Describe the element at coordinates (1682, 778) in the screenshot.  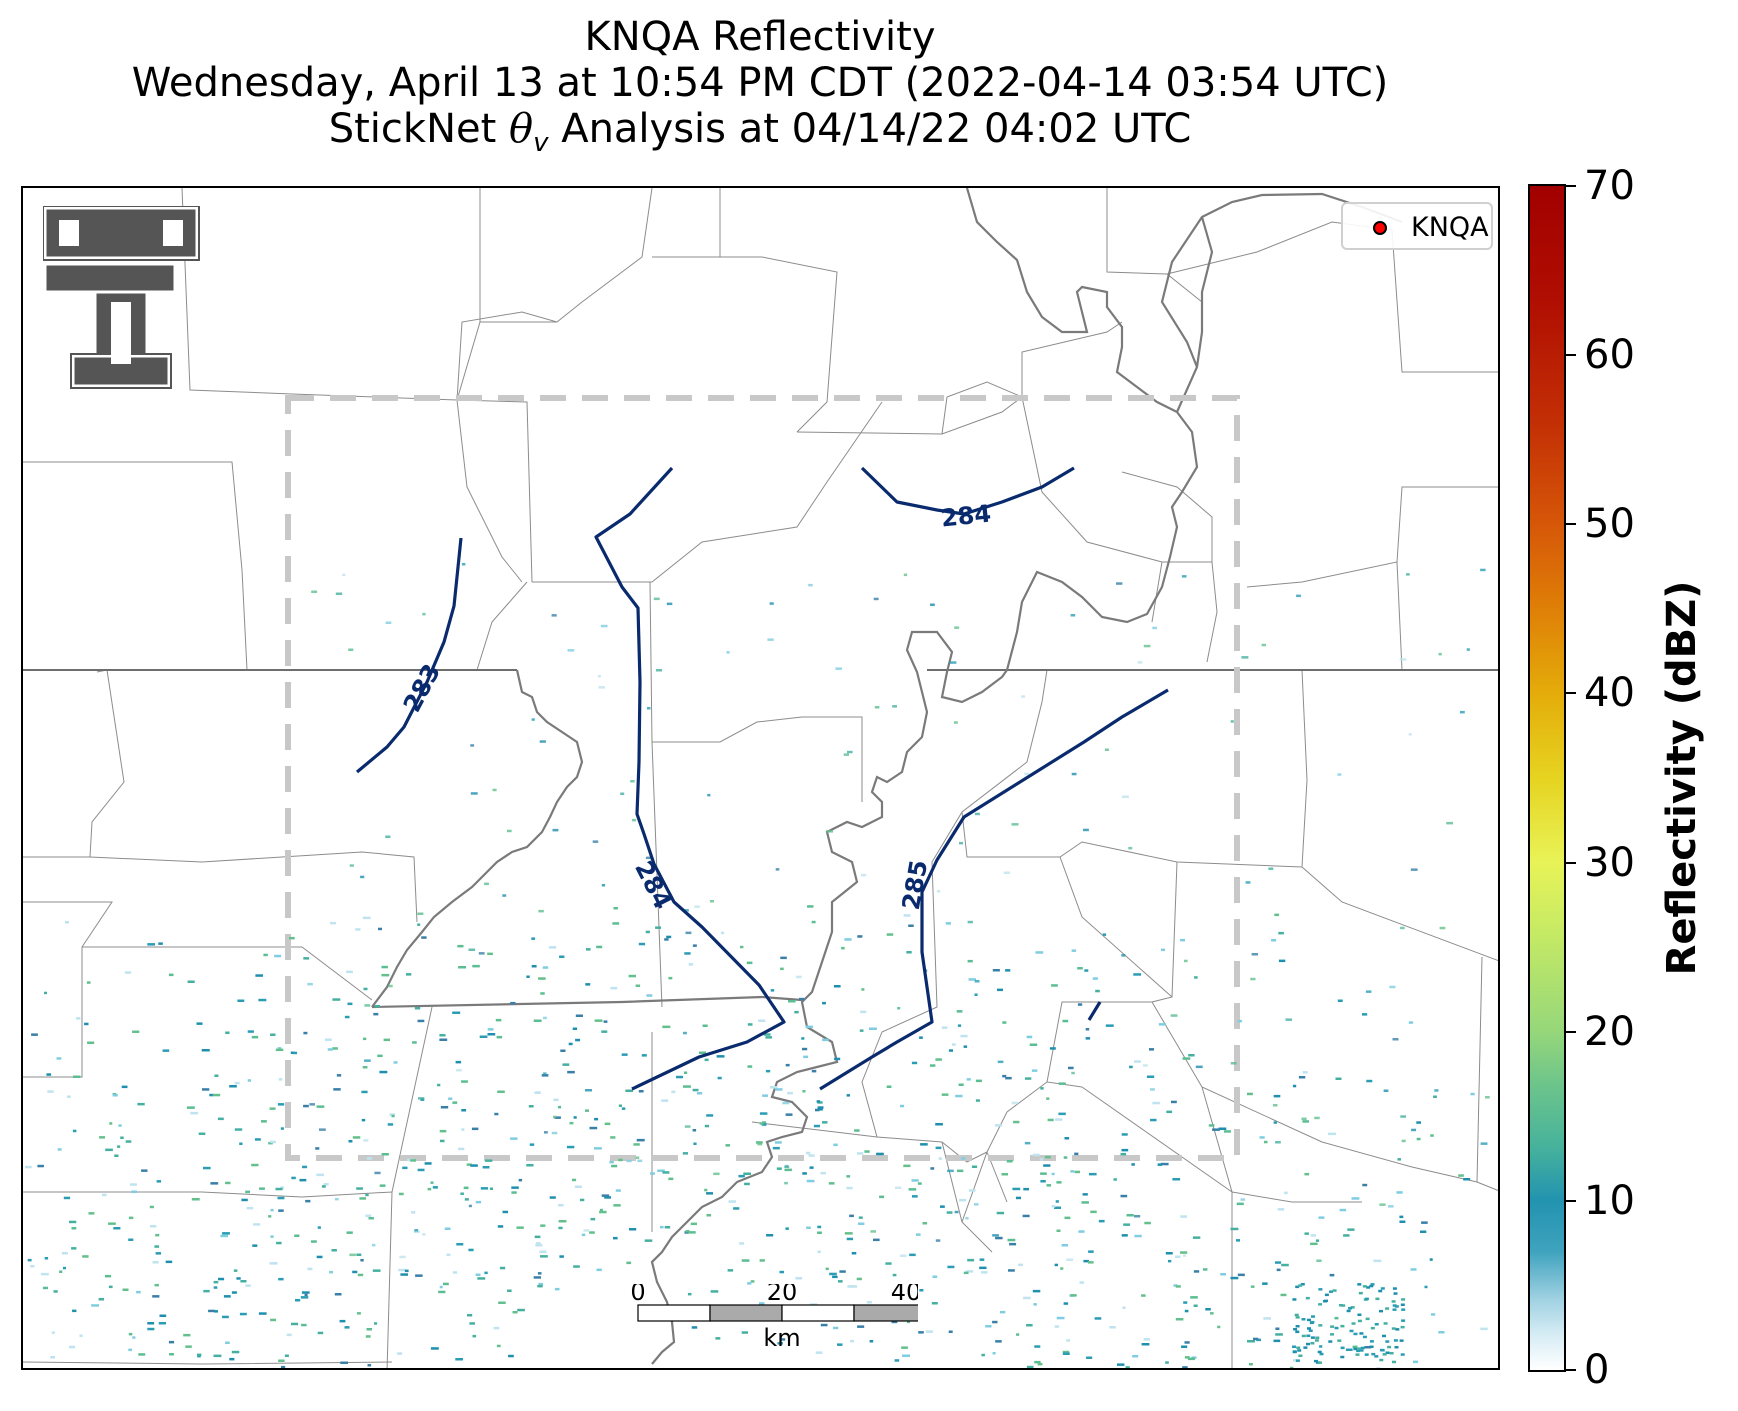
I see `colorbar-title: Reflectivity (dBZ)` at that location.